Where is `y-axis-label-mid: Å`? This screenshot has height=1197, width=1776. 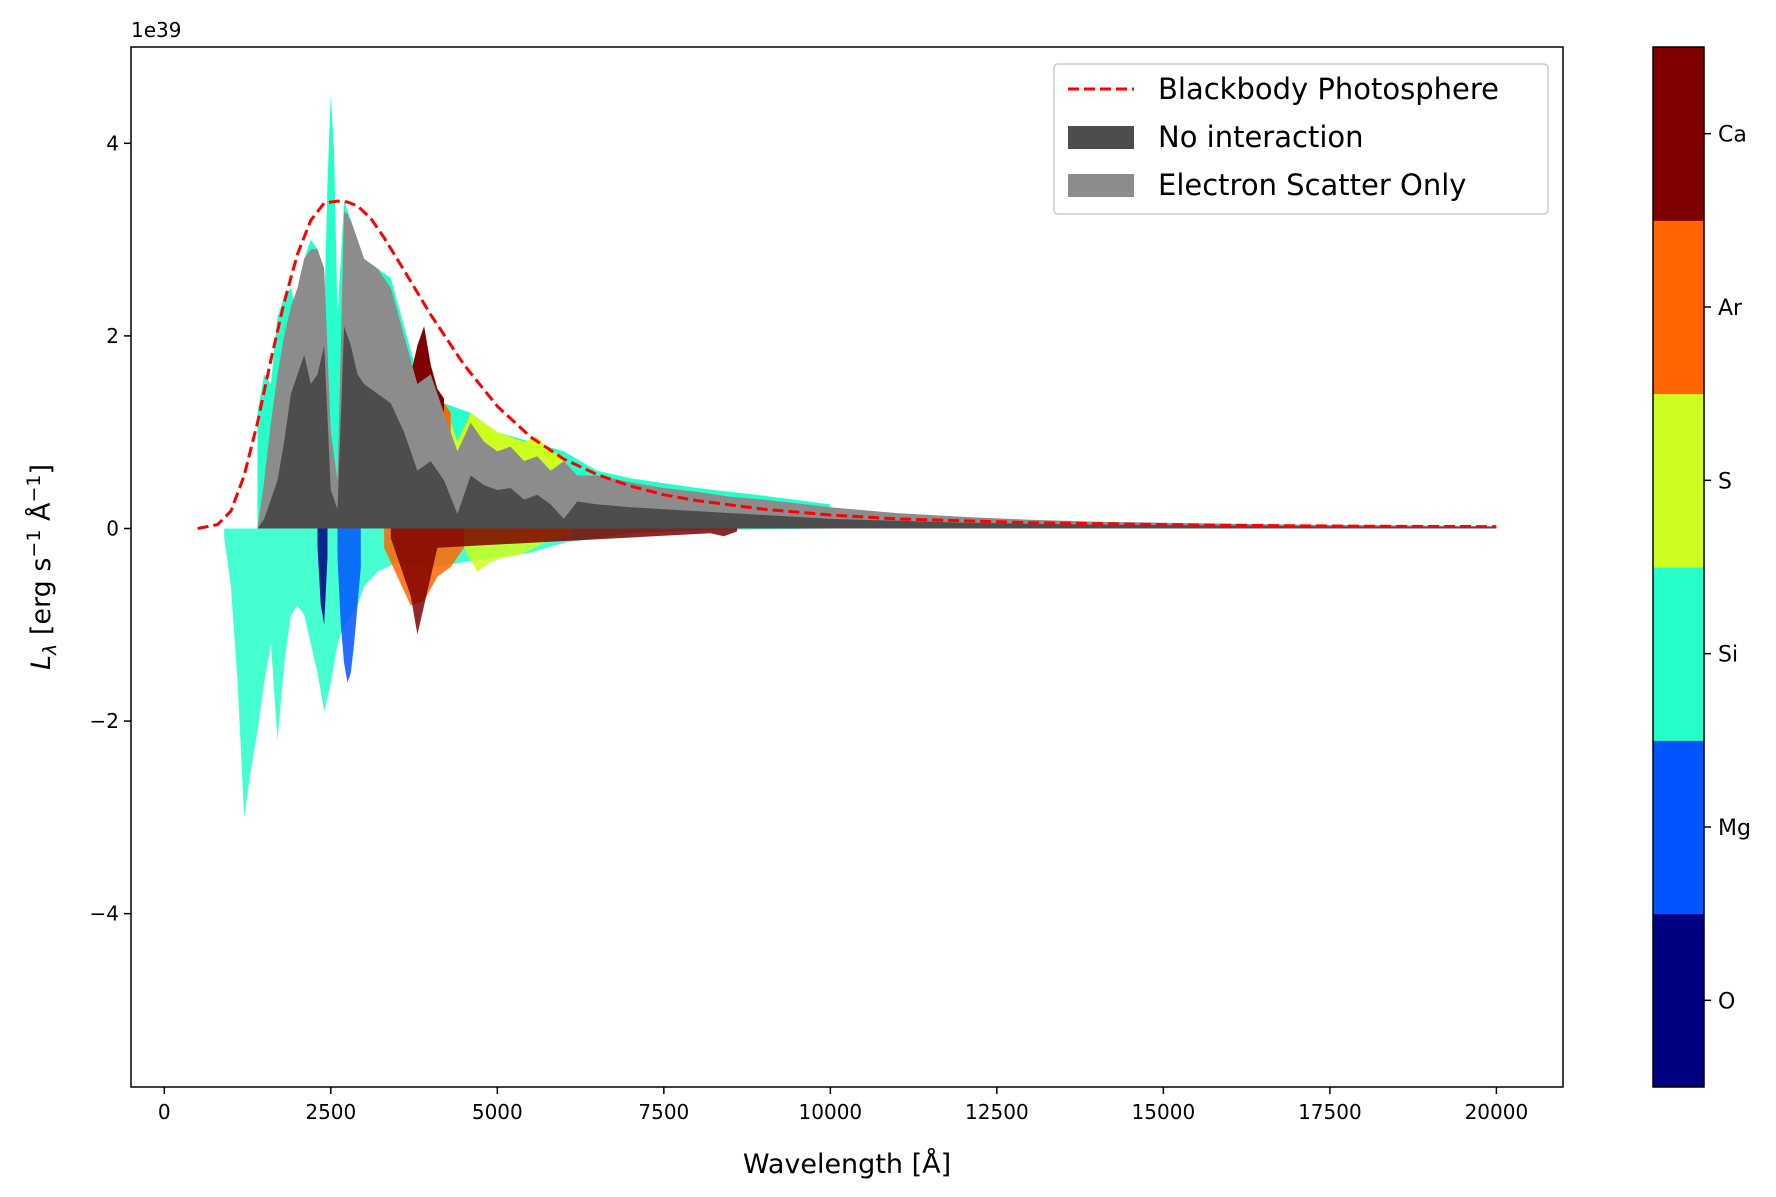
y-axis-label-mid: Å is located at coordinates (41, 516).